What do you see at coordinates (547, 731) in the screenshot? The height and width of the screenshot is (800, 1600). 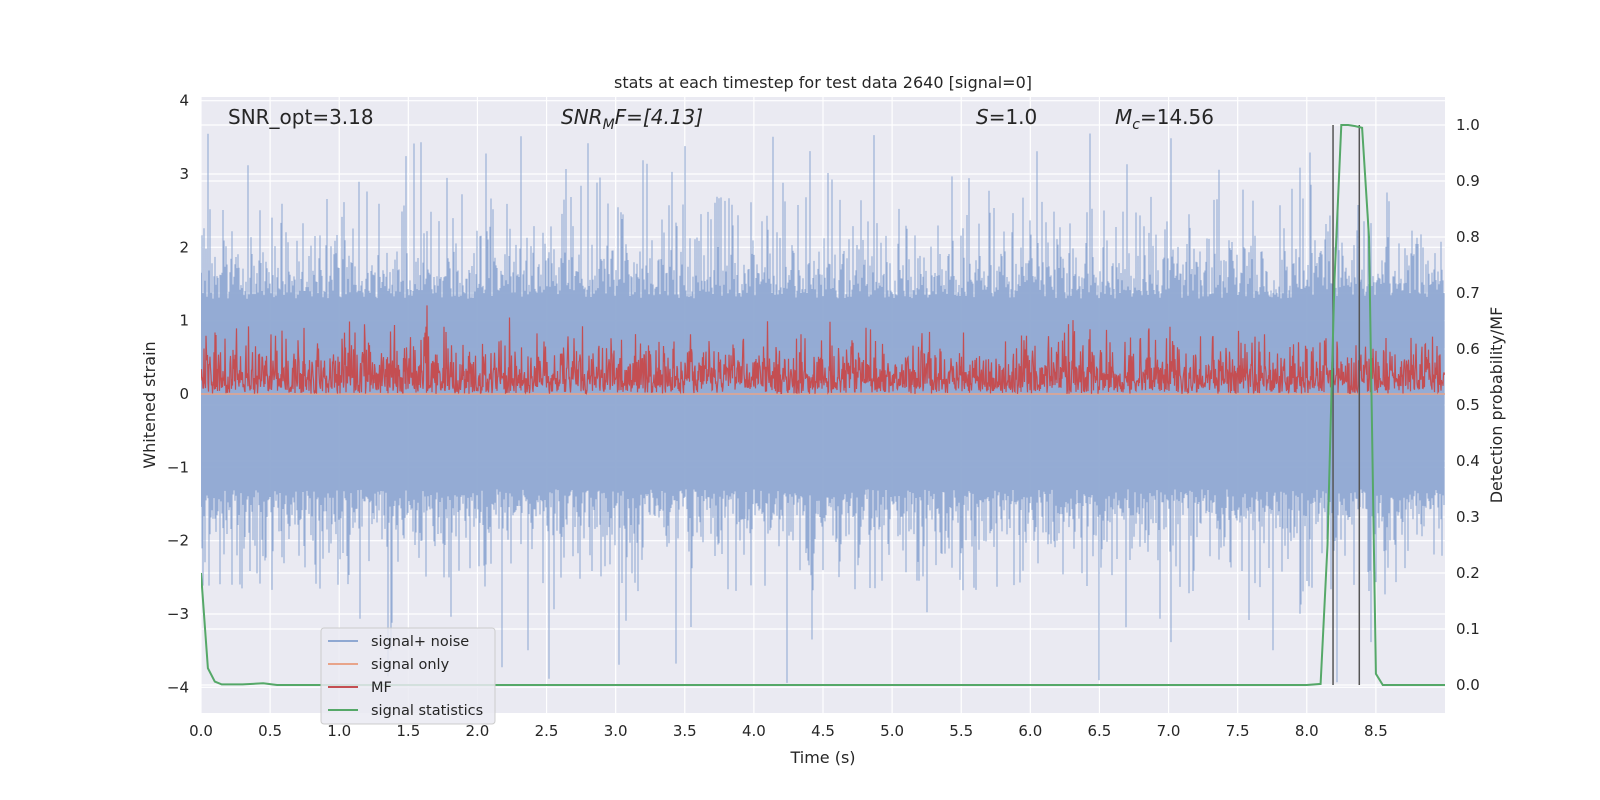 I see `x-tick-label: 2.5` at bounding box center [547, 731].